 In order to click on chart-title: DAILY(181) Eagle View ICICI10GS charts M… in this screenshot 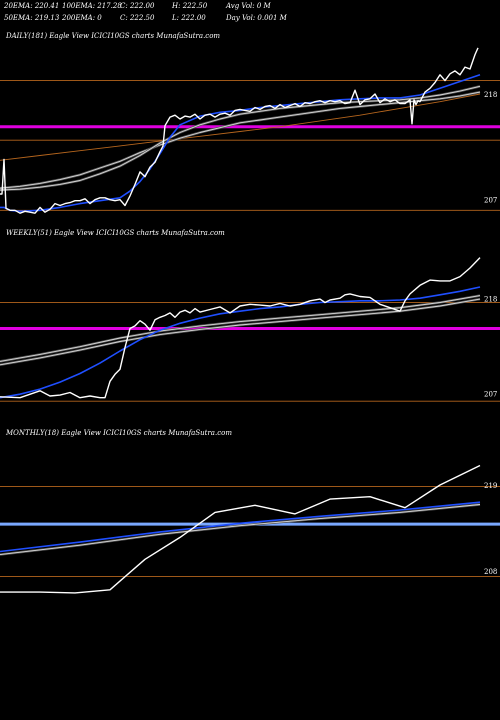, I will do `click(112, 36)`.